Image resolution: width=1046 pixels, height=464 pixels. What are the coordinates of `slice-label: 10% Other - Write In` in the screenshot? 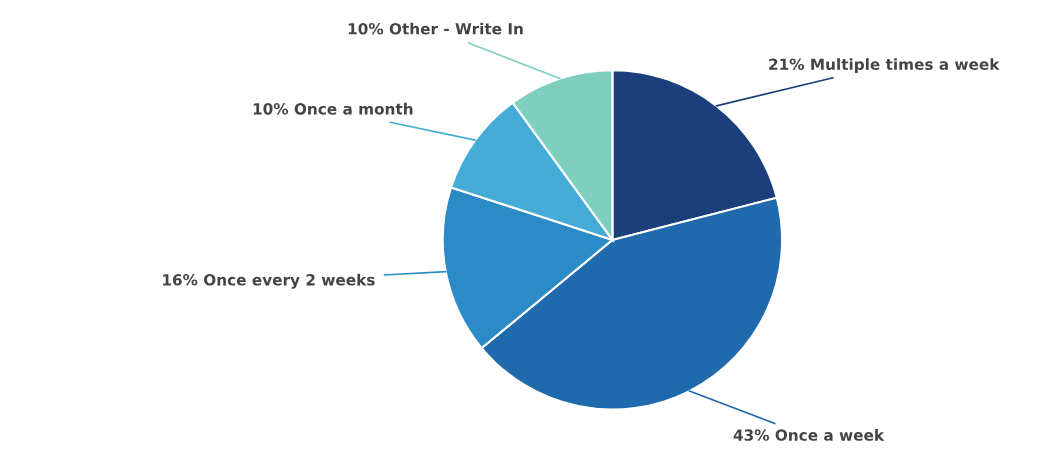 It's located at (435, 28).